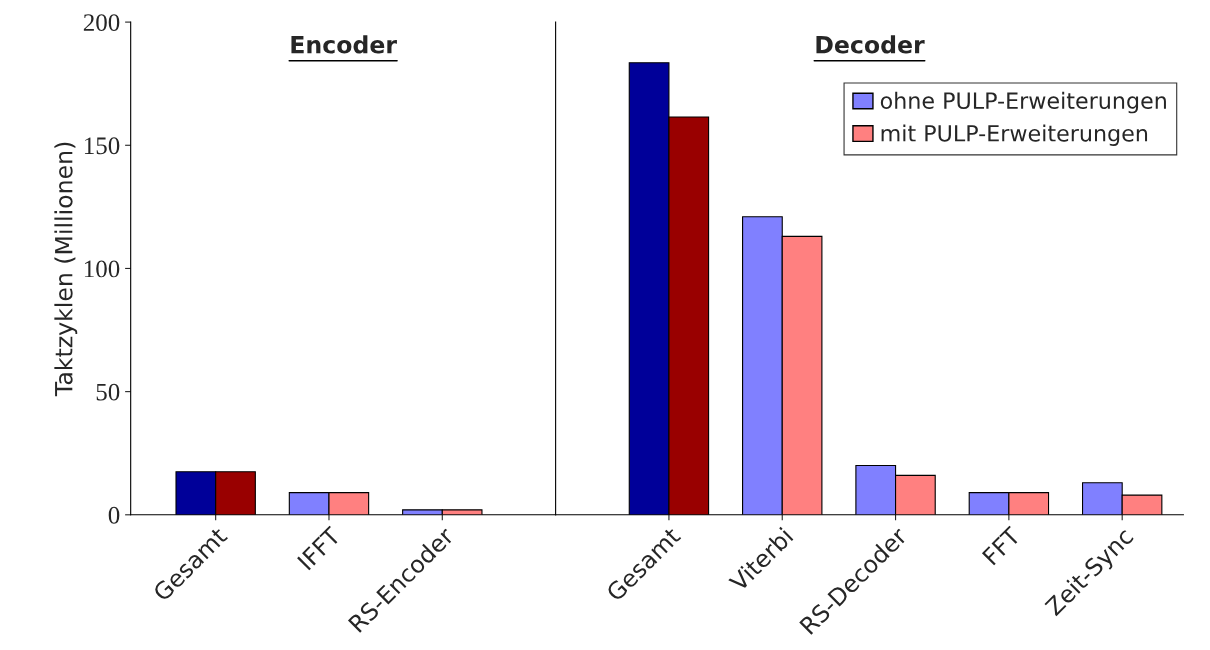 This screenshot has height=650, width=1210. What do you see at coordinates (870, 44) in the screenshot?
I see `chart-title: Decoder` at bounding box center [870, 44].